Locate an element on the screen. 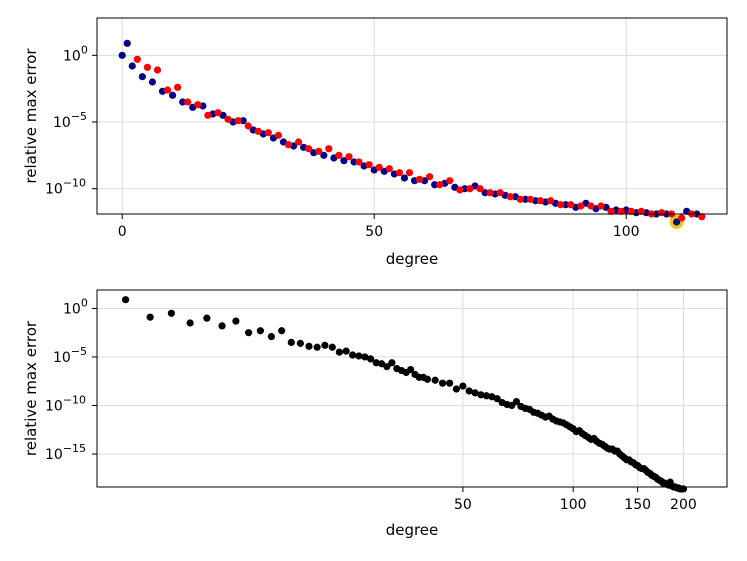 This screenshot has height=561, width=747. top-y-ticks: 10⁰ 10⁻⁵ 10⁻¹⁰ is located at coordinates (71, 120).